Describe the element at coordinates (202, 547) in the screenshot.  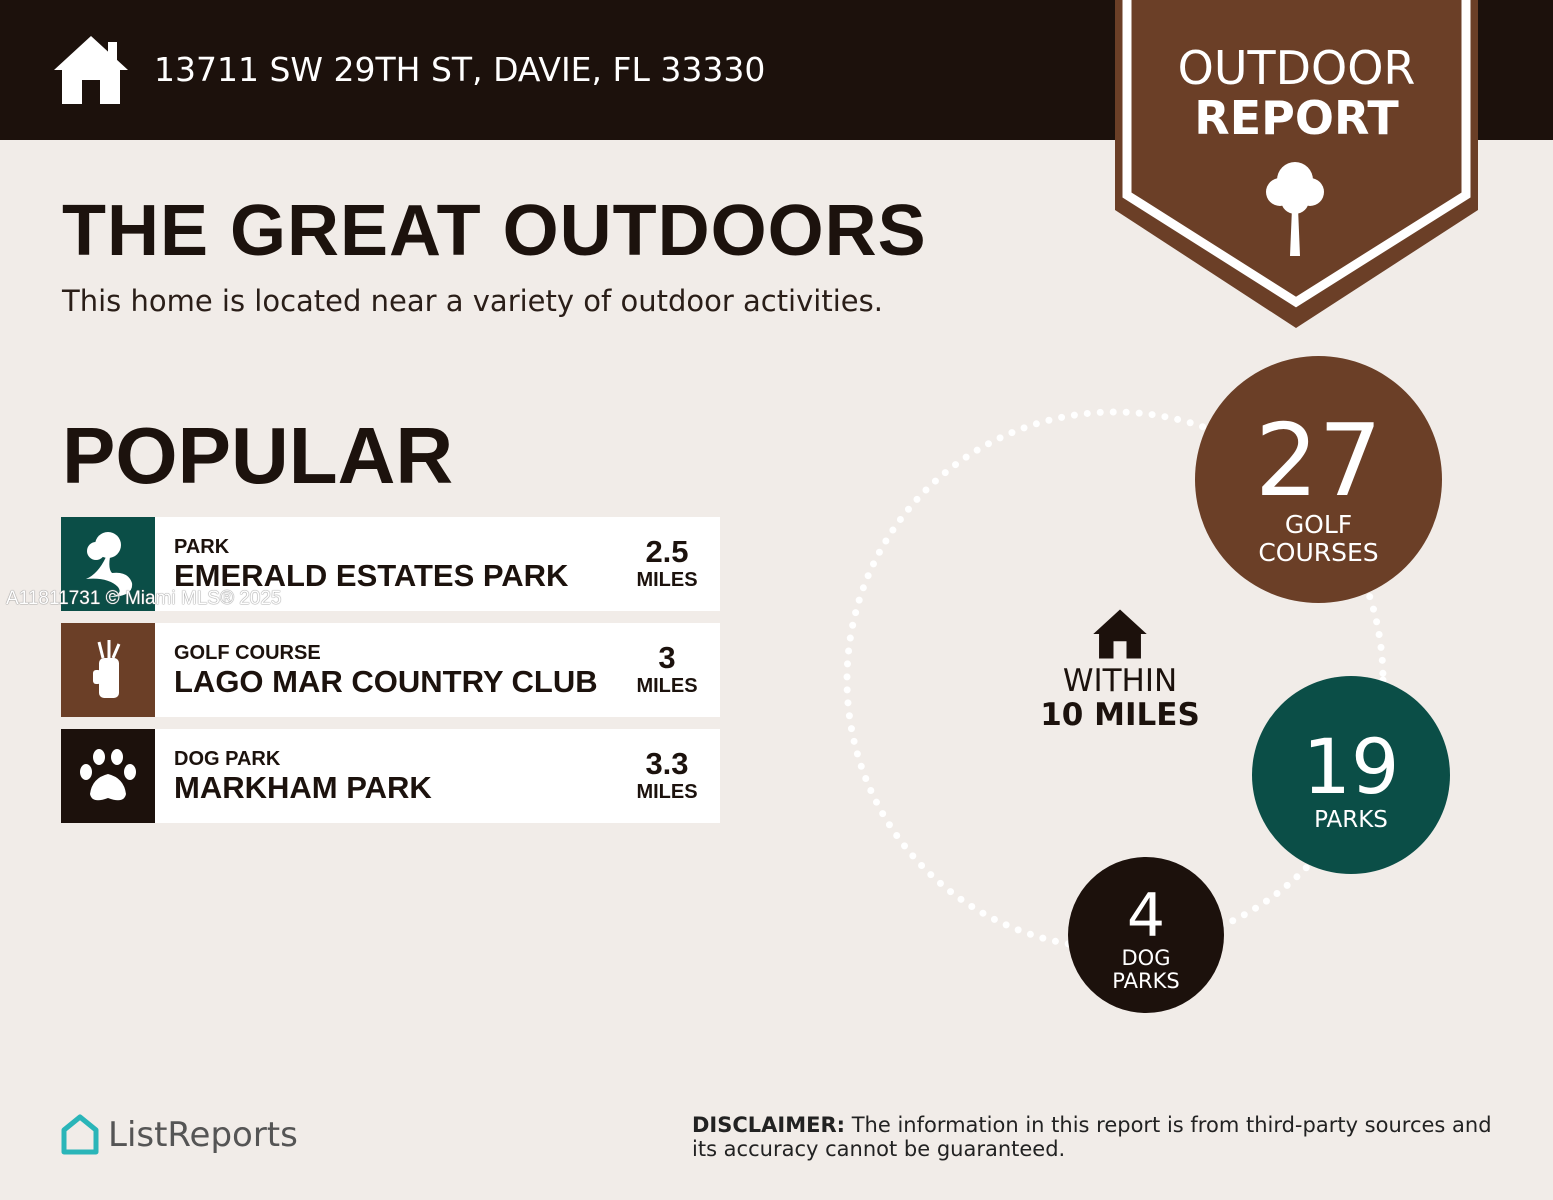
I see `item-category: PARK` at that location.